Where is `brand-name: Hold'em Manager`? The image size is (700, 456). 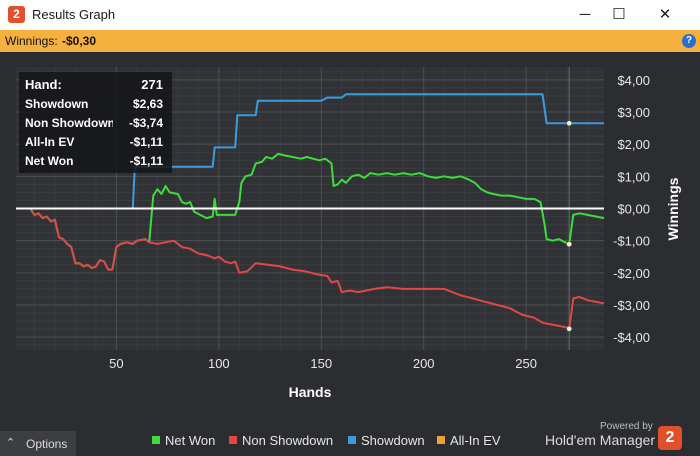
brand-name: Hold'em Manager is located at coordinates (600, 440).